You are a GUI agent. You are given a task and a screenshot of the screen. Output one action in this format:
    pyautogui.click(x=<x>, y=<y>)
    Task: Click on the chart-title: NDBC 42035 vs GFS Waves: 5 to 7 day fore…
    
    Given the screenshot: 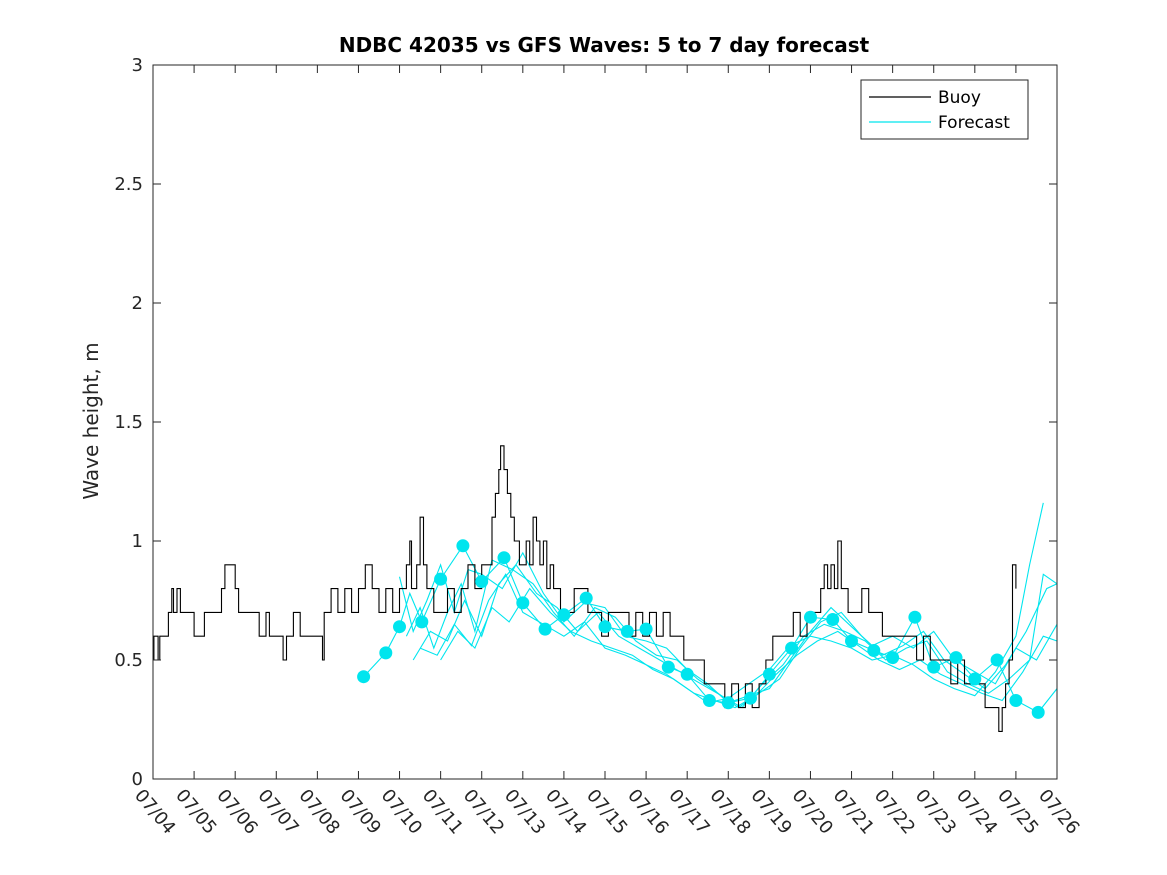 What is the action you would take?
    pyautogui.click(x=604, y=45)
    